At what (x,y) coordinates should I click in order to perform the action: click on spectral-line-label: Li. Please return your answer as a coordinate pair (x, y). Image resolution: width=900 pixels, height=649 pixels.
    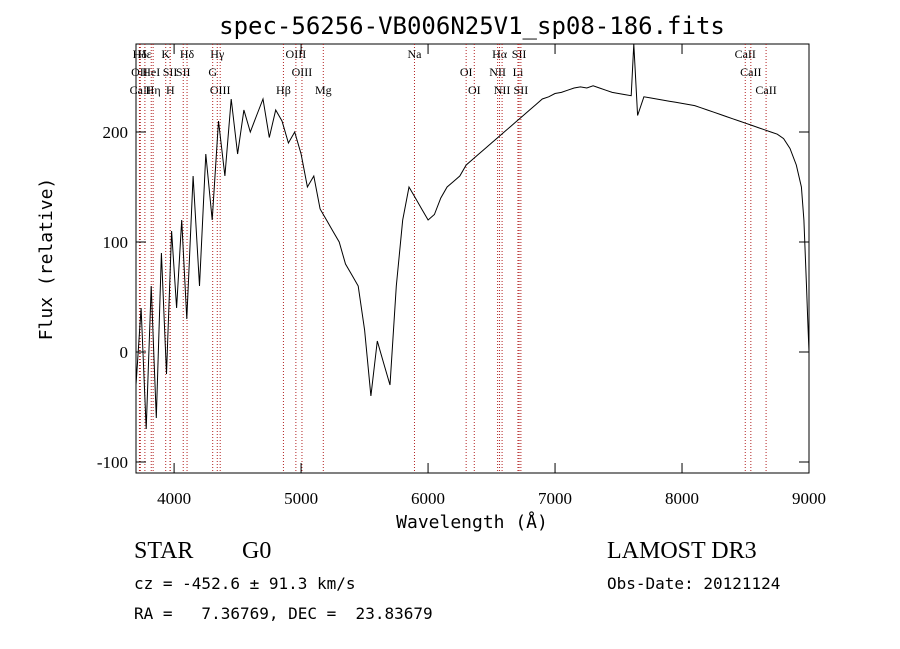
    Looking at the image, I should click on (518, 72).